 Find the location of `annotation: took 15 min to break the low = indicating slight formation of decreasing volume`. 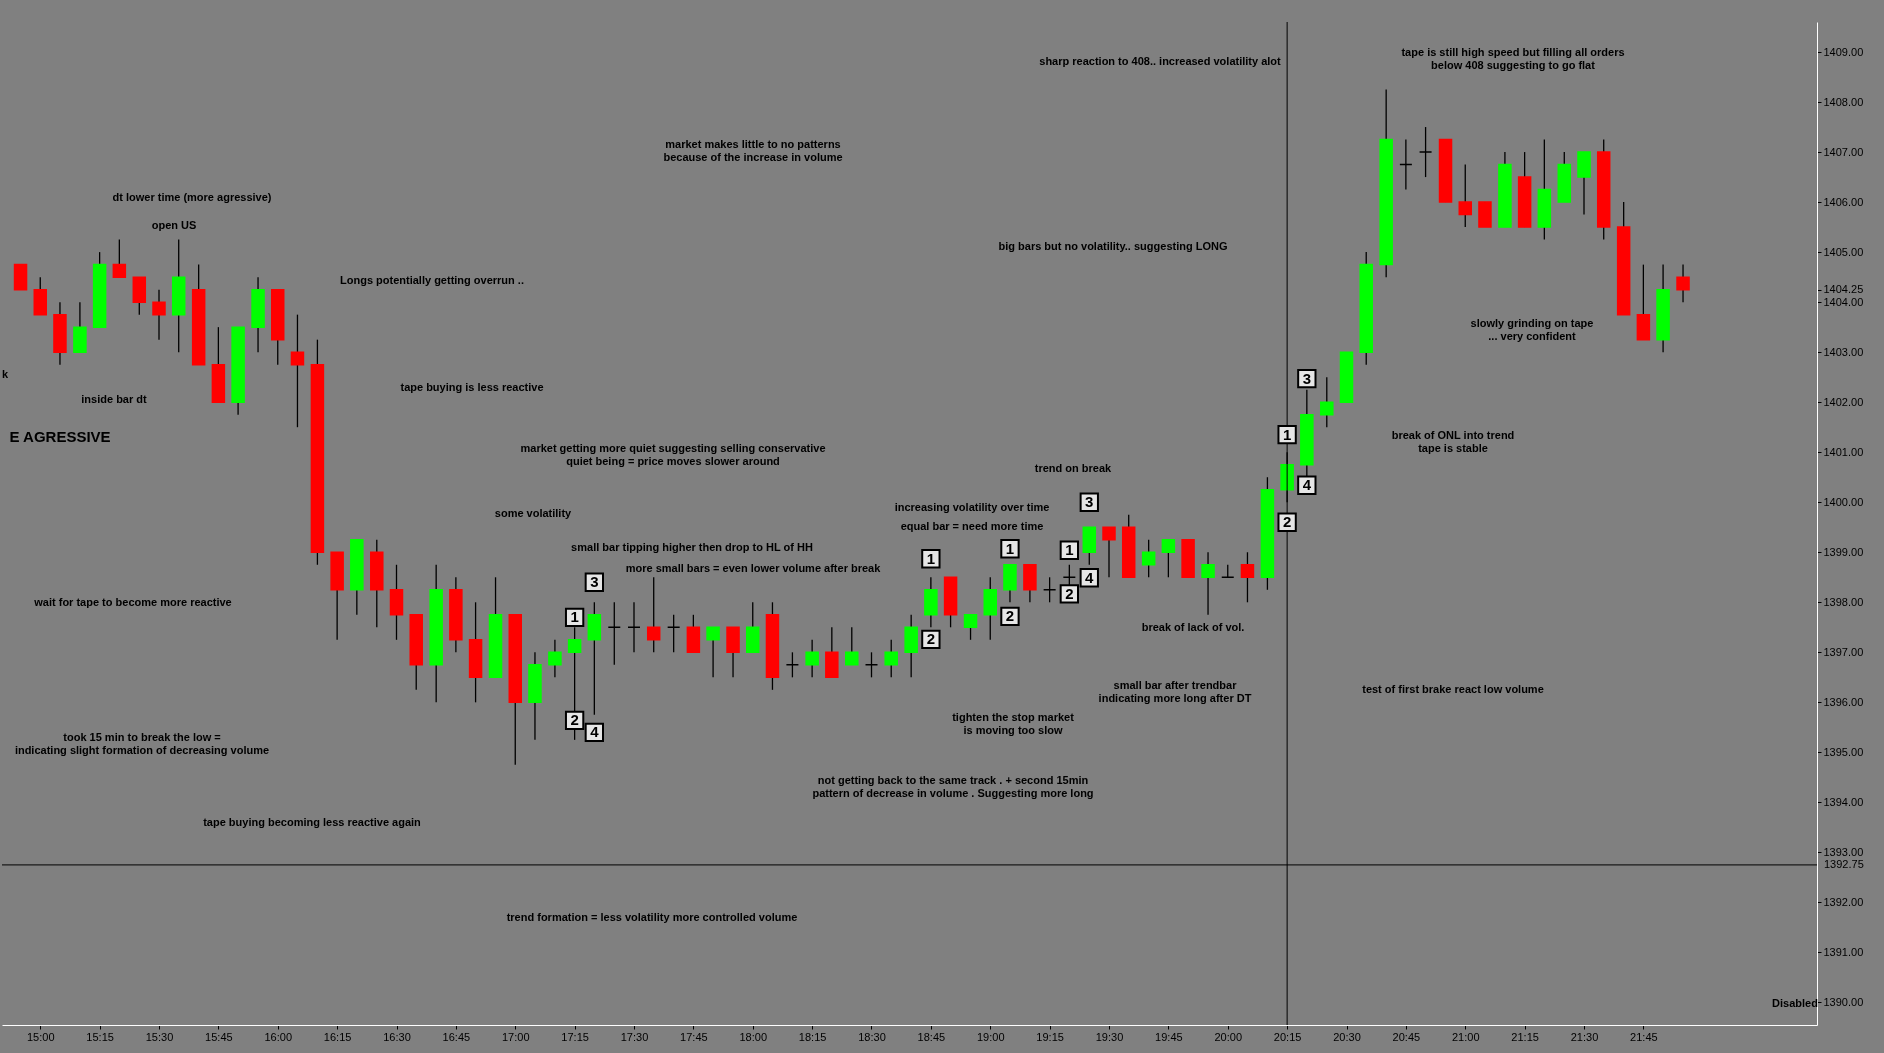

annotation: took 15 min to break the low = indicating slight formation of decreasing volume is located at coordinates (142, 743).